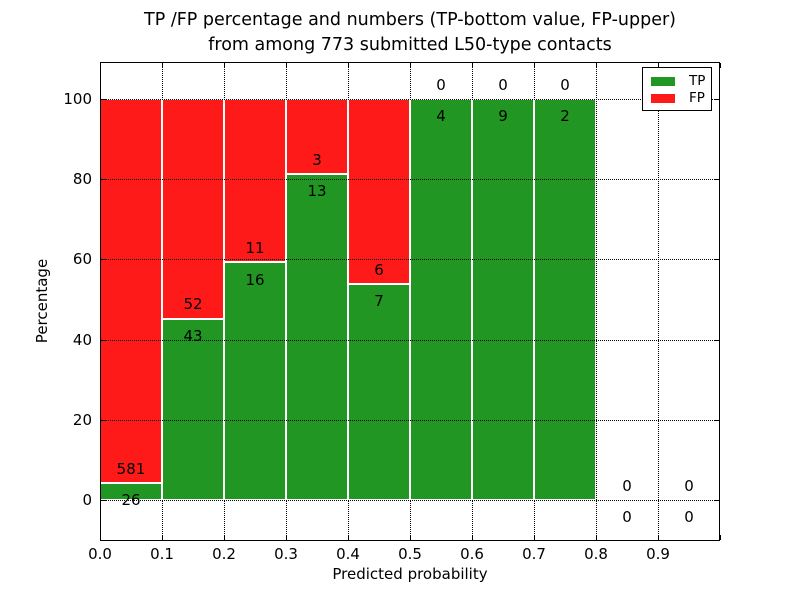 The width and height of the screenshot is (800, 600). Describe the element at coordinates (663, 81) in the screenshot. I see `tp-color-swatch` at that location.